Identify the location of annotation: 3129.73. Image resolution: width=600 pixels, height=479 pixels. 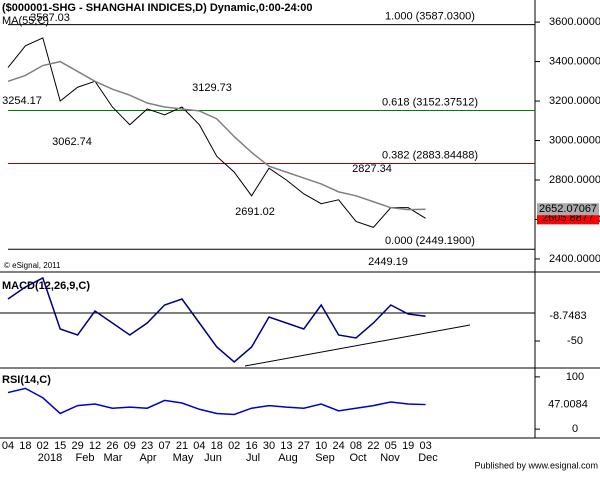
(212, 88).